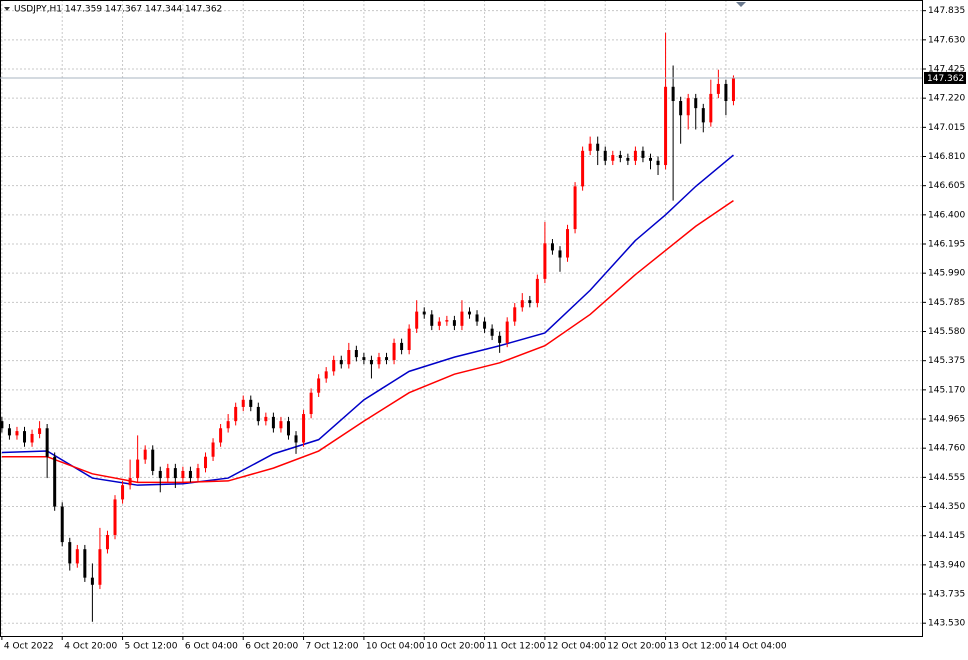 Image resolution: width=968 pixels, height=660 pixels. I want to click on y-tick-label: 144.145, so click(946, 536).